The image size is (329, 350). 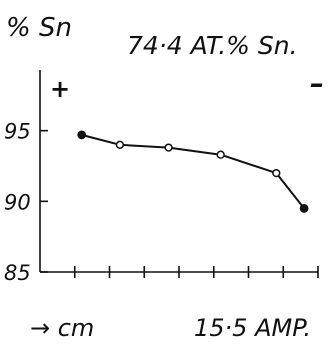 I want to click on y-axis-label: % Sn, so click(x=39, y=28).